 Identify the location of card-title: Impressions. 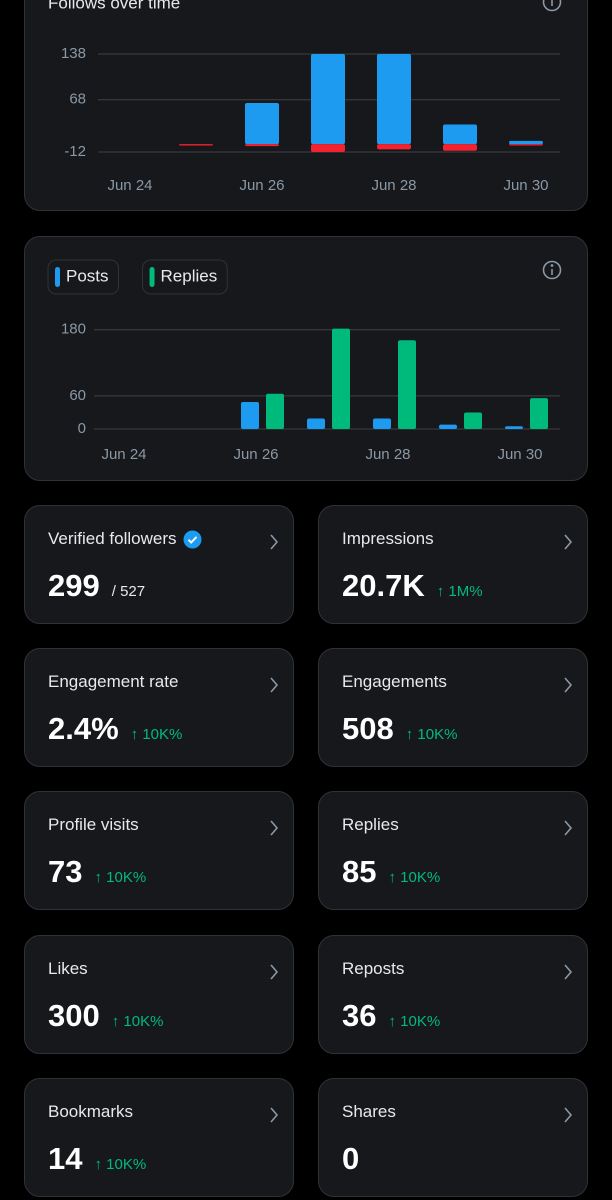
(388, 538).